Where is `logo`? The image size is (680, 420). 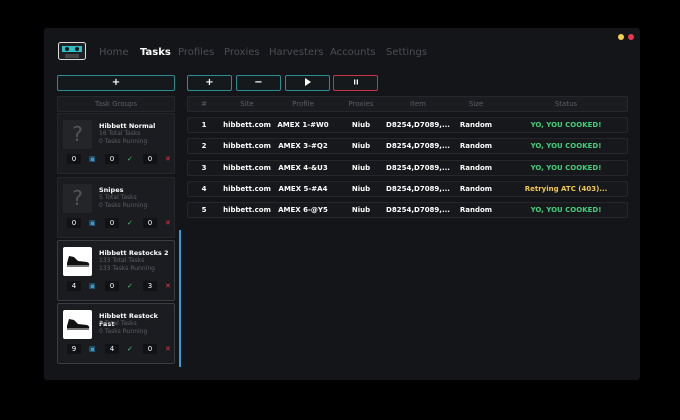 logo is located at coordinates (72, 51).